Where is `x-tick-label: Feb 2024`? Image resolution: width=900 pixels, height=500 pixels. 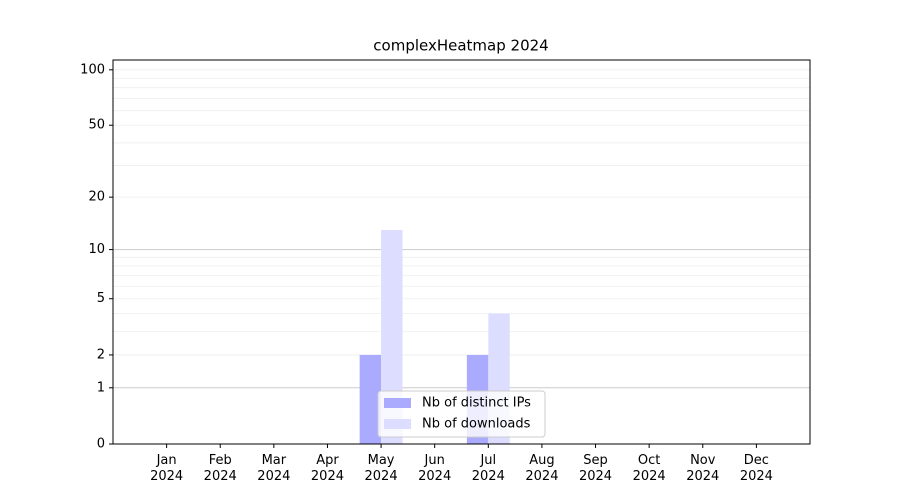
x-tick-label: Feb 2024 is located at coordinates (220, 468).